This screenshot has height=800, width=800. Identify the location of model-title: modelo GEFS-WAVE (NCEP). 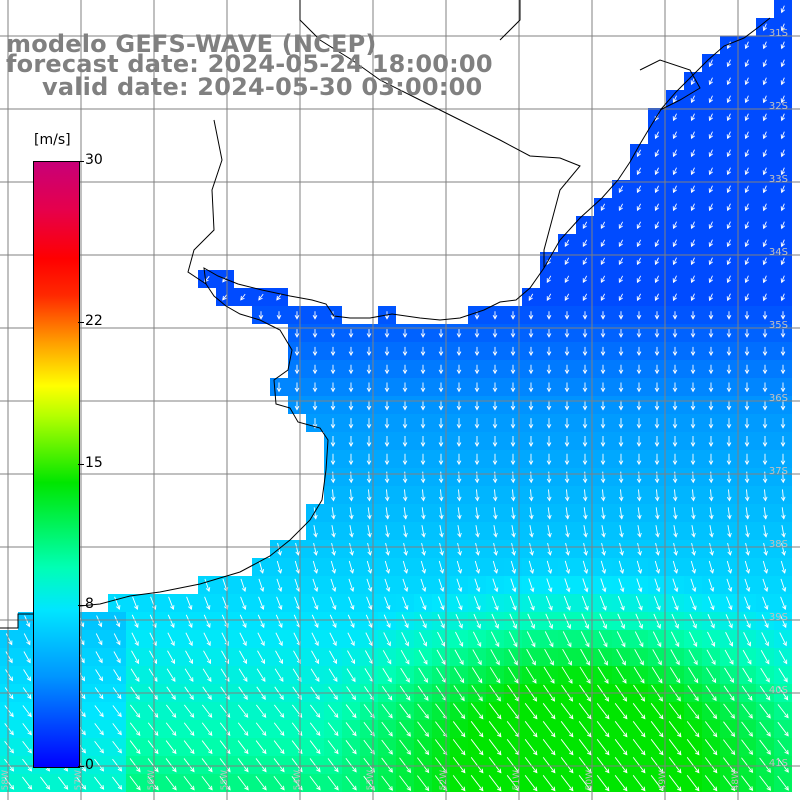
(191, 44).